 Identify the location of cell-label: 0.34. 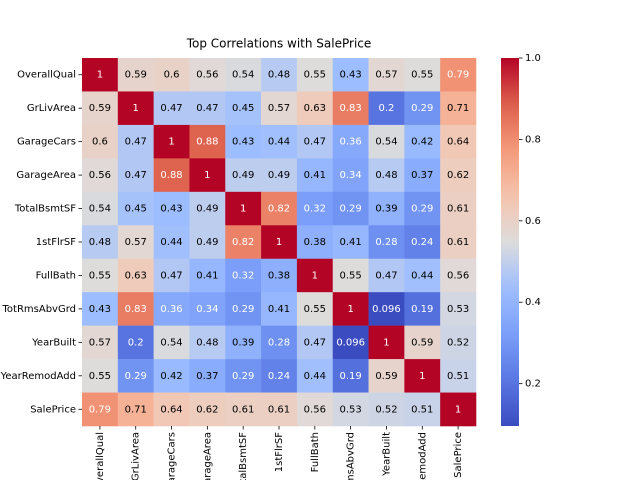
(207, 309).